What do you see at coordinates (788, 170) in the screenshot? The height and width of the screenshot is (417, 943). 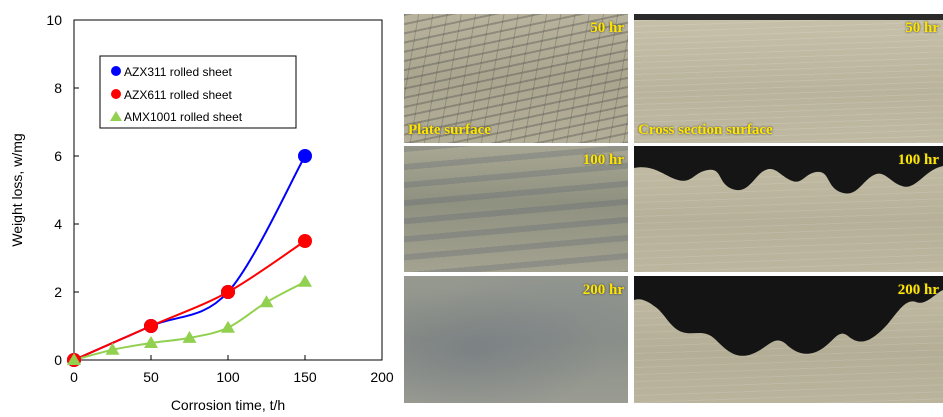 I see `corrosion-pits-100hr` at bounding box center [788, 170].